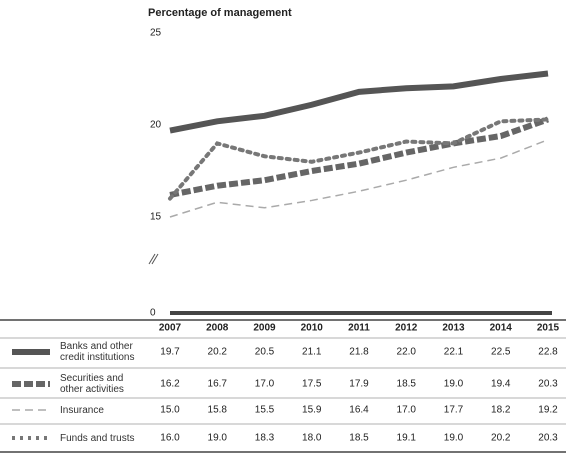 The height and width of the screenshot is (456, 566). What do you see at coordinates (156, 217) in the screenshot?
I see `y-tick-label: 15` at bounding box center [156, 217].